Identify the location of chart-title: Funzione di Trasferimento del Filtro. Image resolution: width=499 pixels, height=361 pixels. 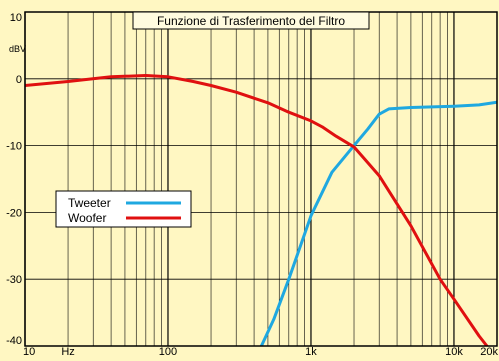
(251, 21).